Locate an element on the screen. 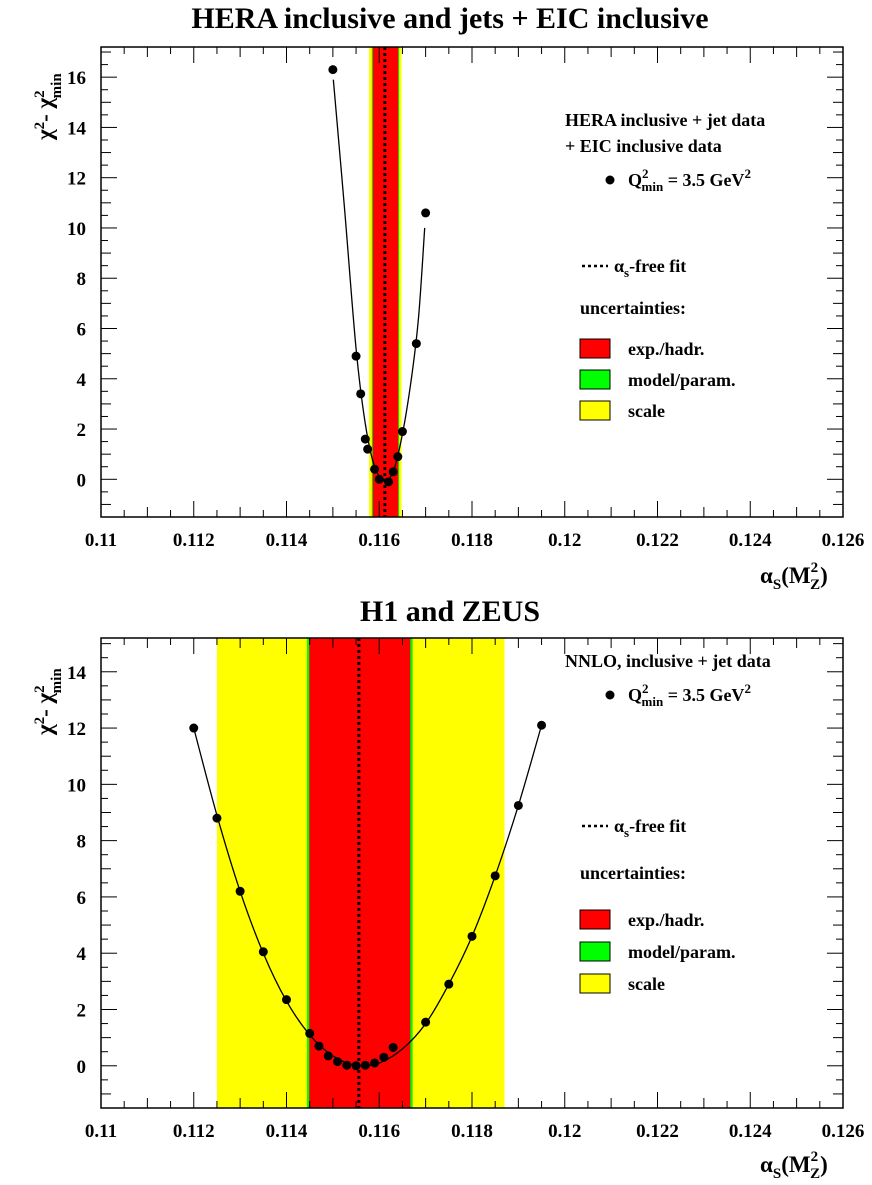 Image resolution: width=872 pixels, height=1185 pixels. x-tick-label: 0.118 is located at coordinates (472, 1131).